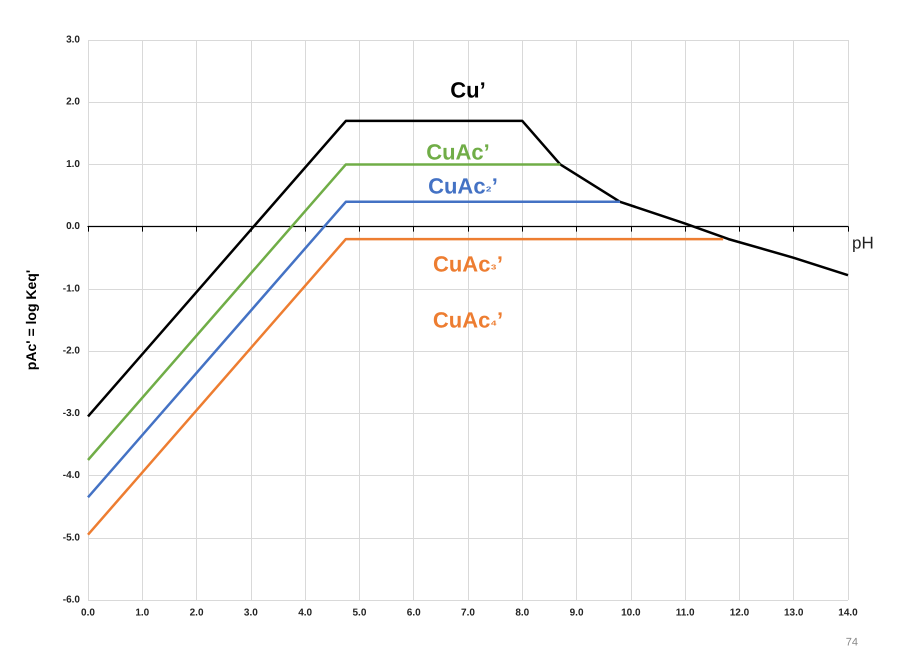  I want to click on x-tick-label: 4.0, so click(305, 613).